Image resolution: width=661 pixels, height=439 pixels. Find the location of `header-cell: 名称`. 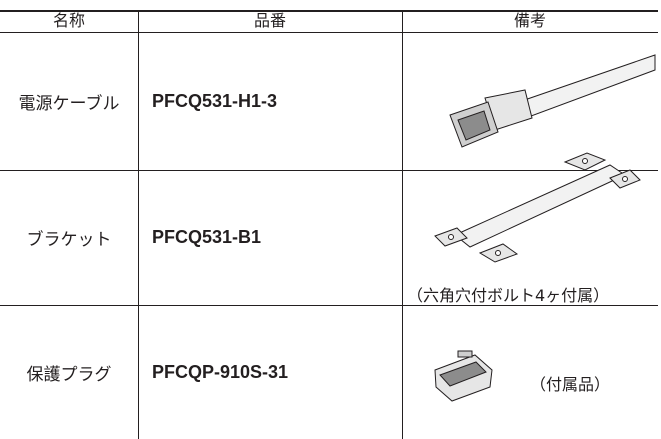

header-cell: 名称 is located at coordinates (68, 20).